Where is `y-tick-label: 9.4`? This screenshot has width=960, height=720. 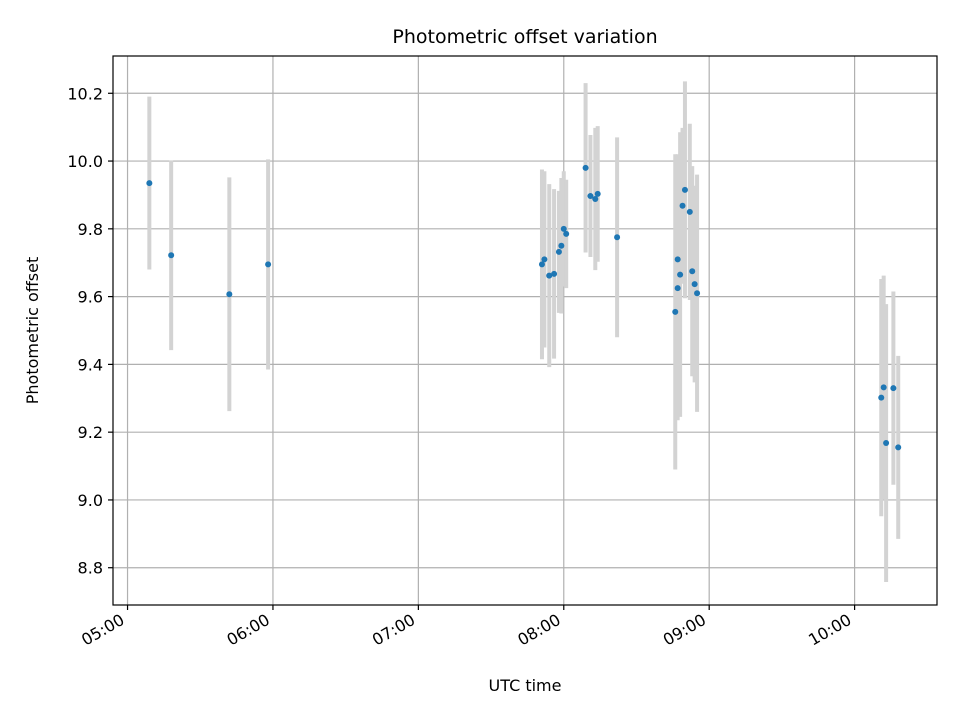 y-tick-label: 9.4 is located at coordinates (90, 364).